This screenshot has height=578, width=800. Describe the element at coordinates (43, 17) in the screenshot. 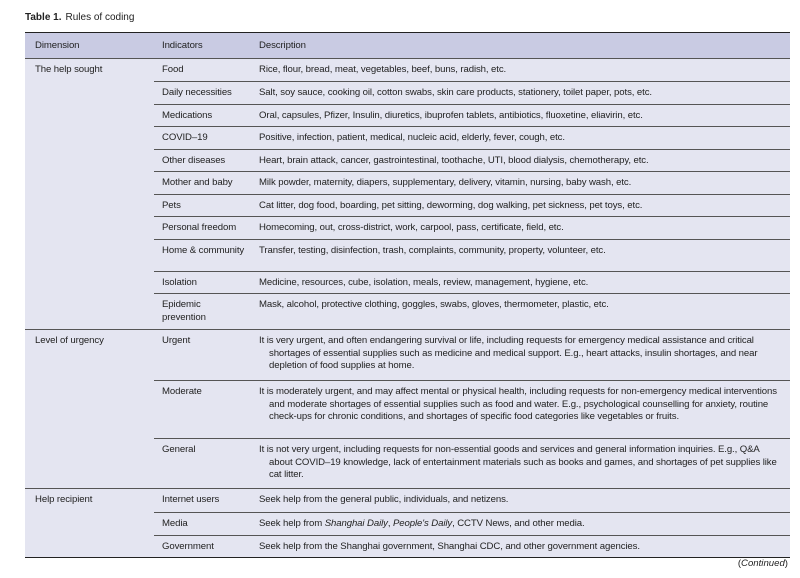

I see `table-label: Table 1.` at that location.